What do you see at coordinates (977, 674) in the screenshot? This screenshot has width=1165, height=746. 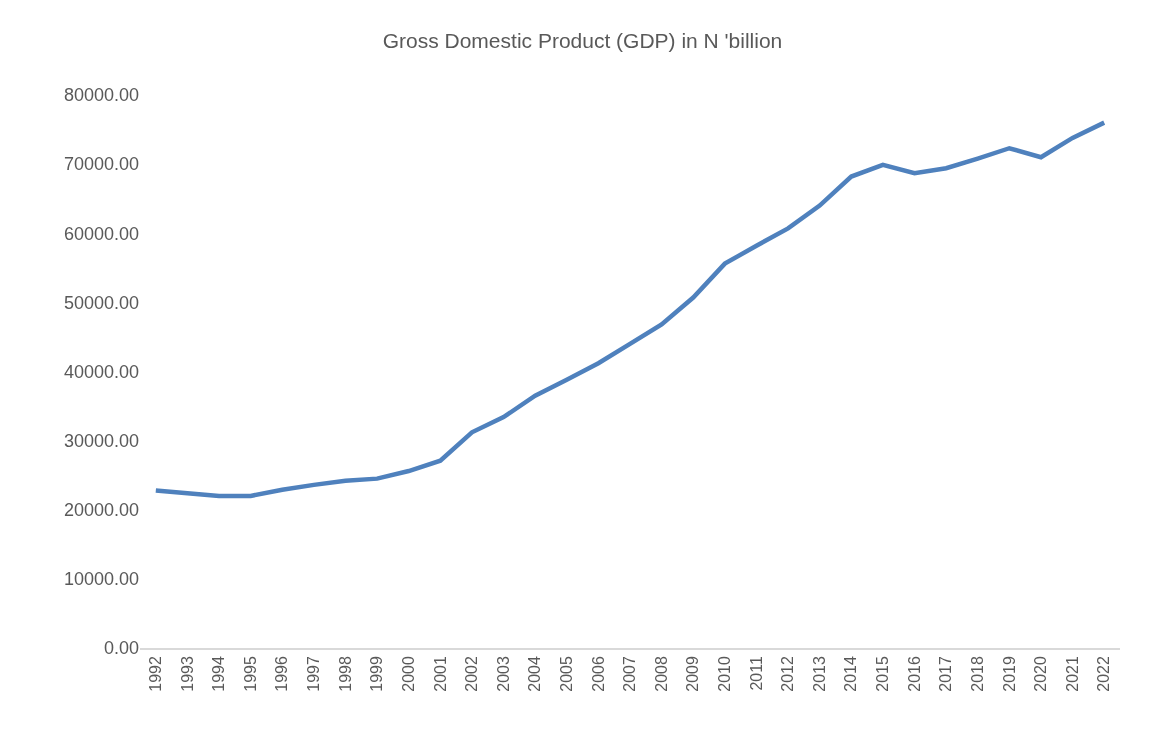 I see `x-tick-label: 2018` at bounding box center [977, 674].